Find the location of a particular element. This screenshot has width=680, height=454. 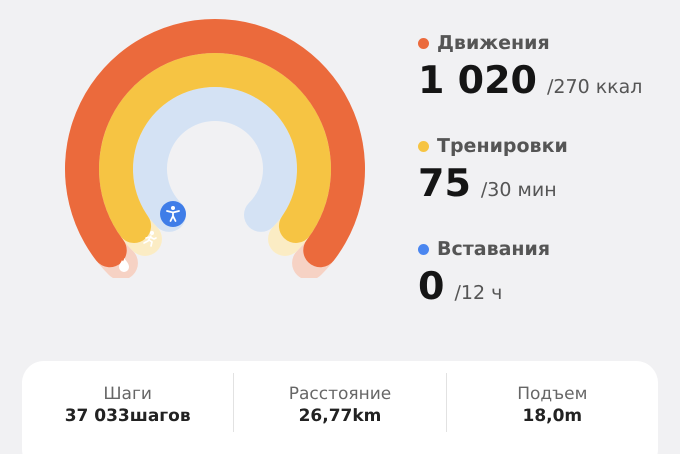

category-label: Движения is located at coordinates (493, 43).